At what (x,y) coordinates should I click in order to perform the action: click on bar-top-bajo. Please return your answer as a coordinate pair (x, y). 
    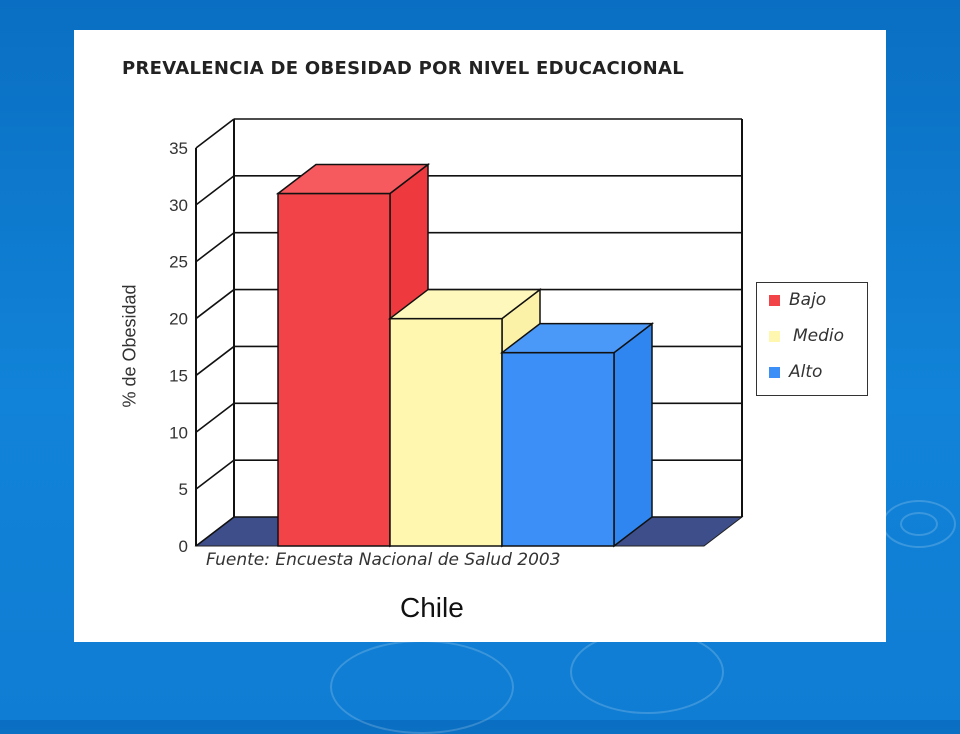
    Looking at the image, I should click on (353, 179).